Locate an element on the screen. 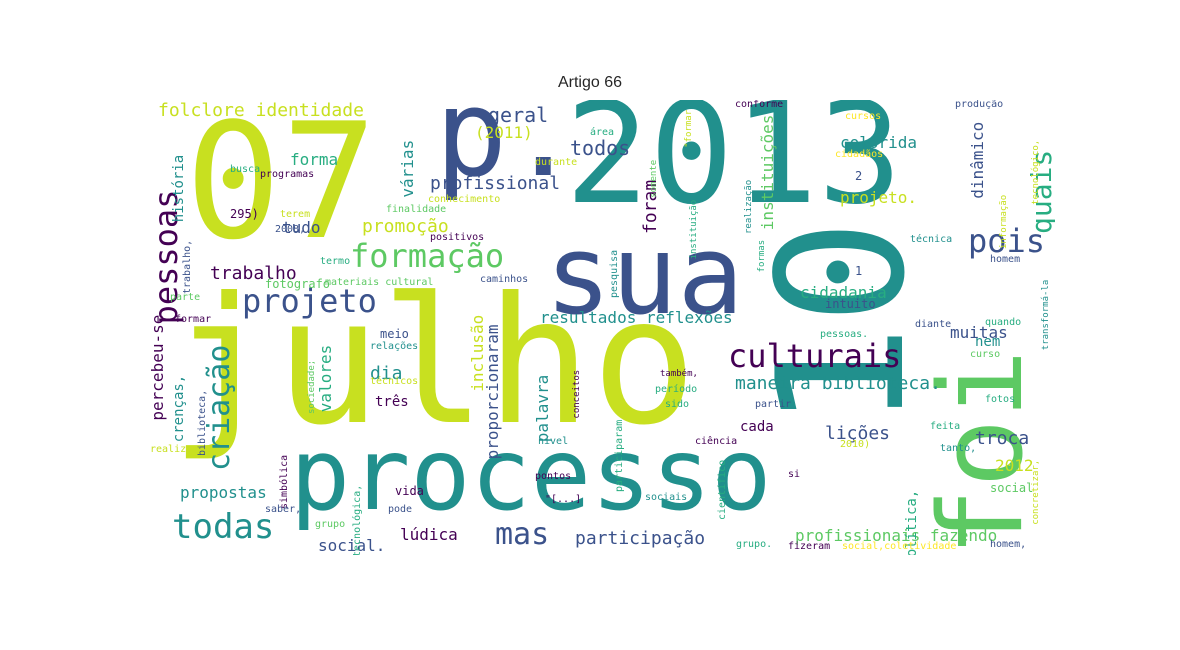 This screenshot has height=650, width=1180. cloud-word: inclusão is located at coordinates (477, 353).